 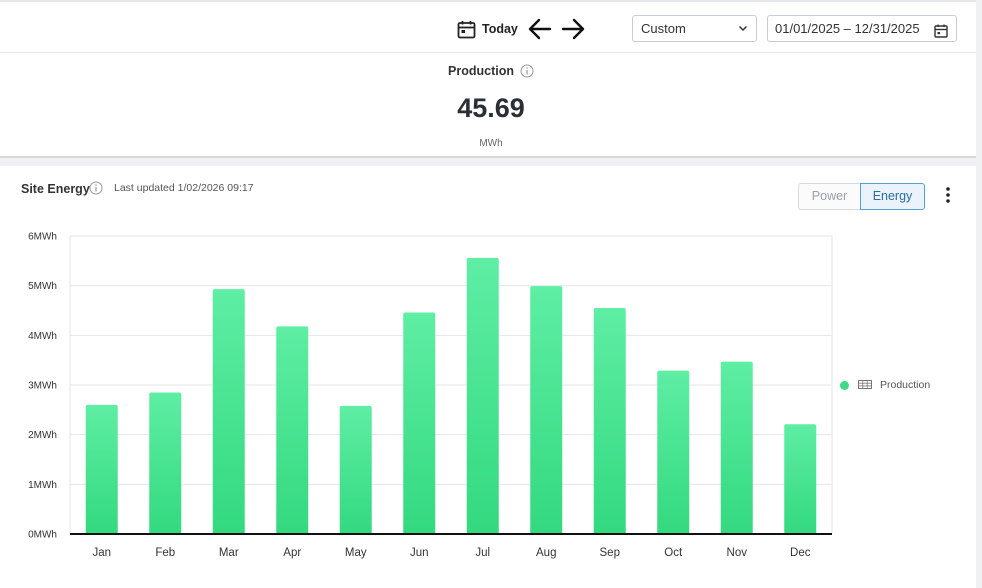 What do you see at coordinates (673, 553) in the screenshot?
I see `x-tick-label: Oct` at bounding box center [673, 553].